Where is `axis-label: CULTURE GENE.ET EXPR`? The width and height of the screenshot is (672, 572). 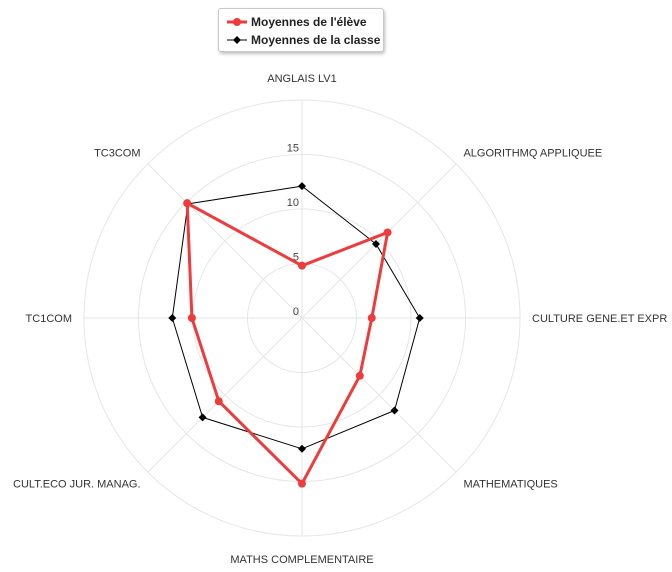
axis-label: CULTURE GENE.ET EXPR is located at coordinates (599, 319).